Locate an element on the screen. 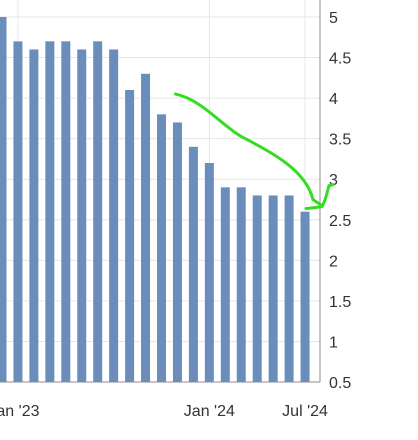 The height and width of the screenshot is (440, 418). y-tick-label: 1 is located at coordinates (333, 342).